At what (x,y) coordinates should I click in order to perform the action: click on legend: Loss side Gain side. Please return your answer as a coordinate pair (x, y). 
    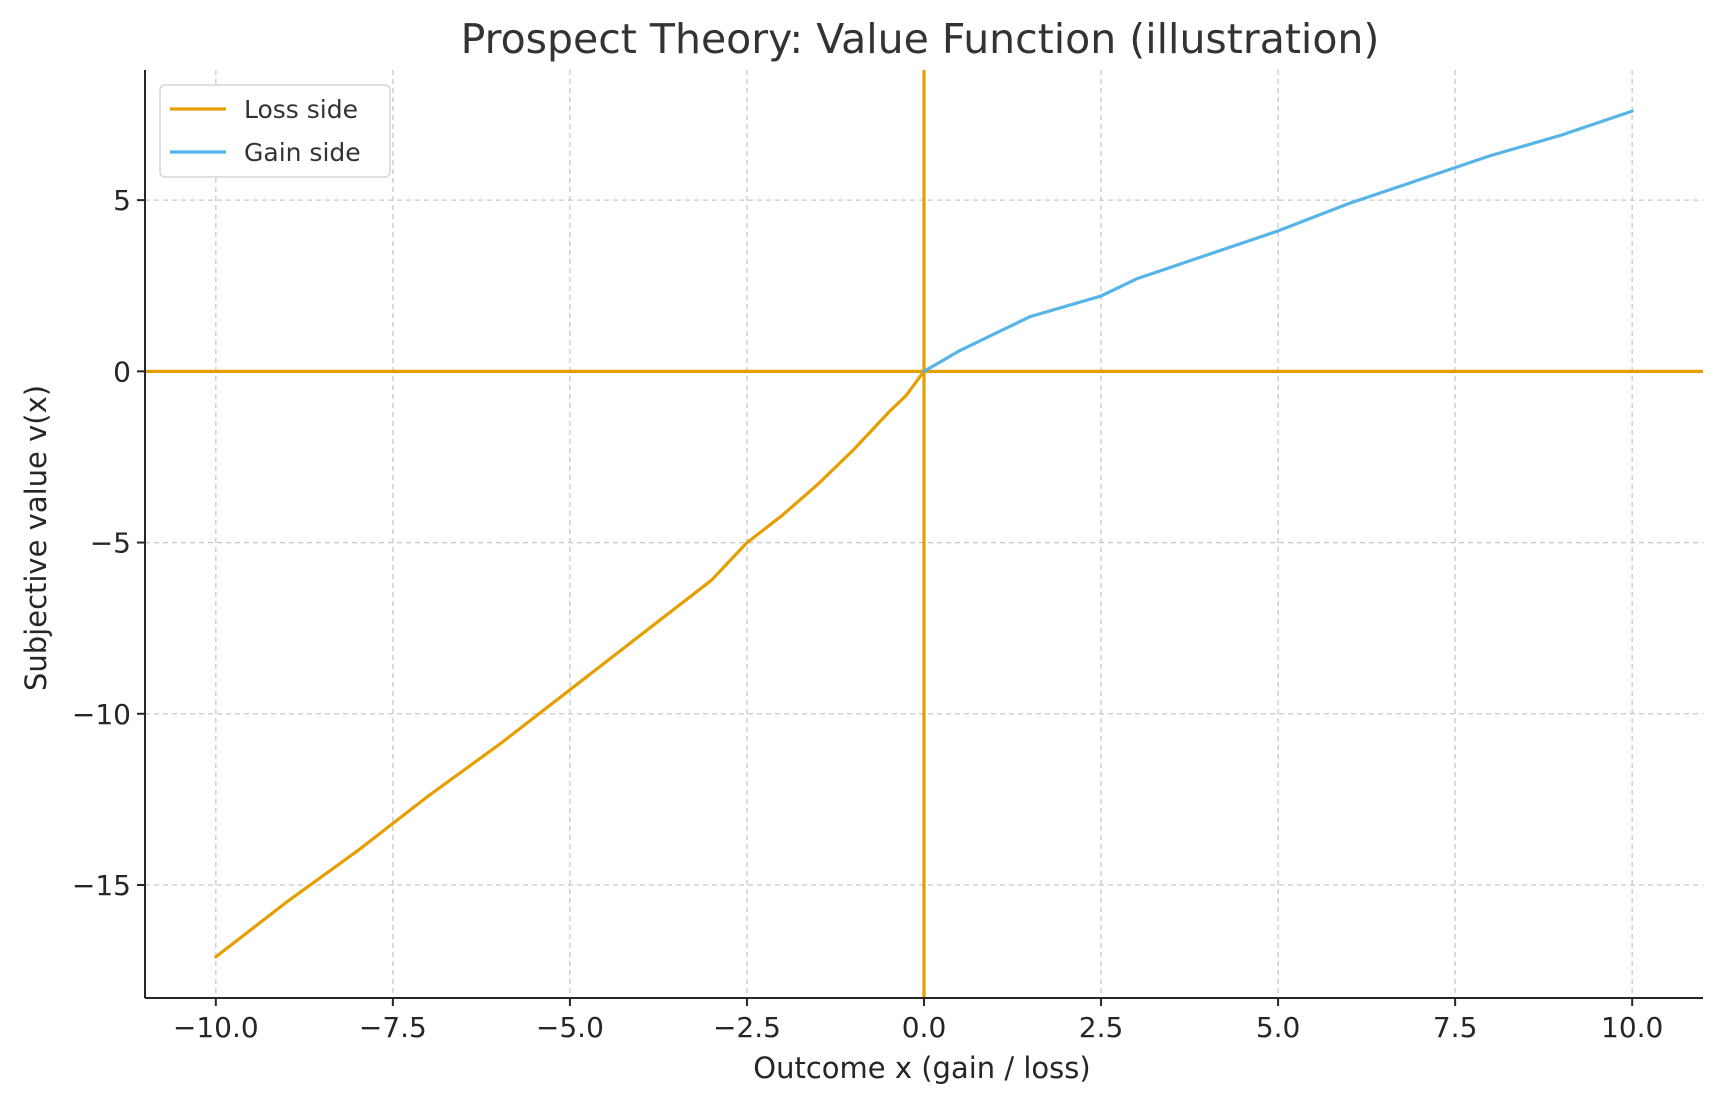
    Looking at the image, I should click on (275, 131).